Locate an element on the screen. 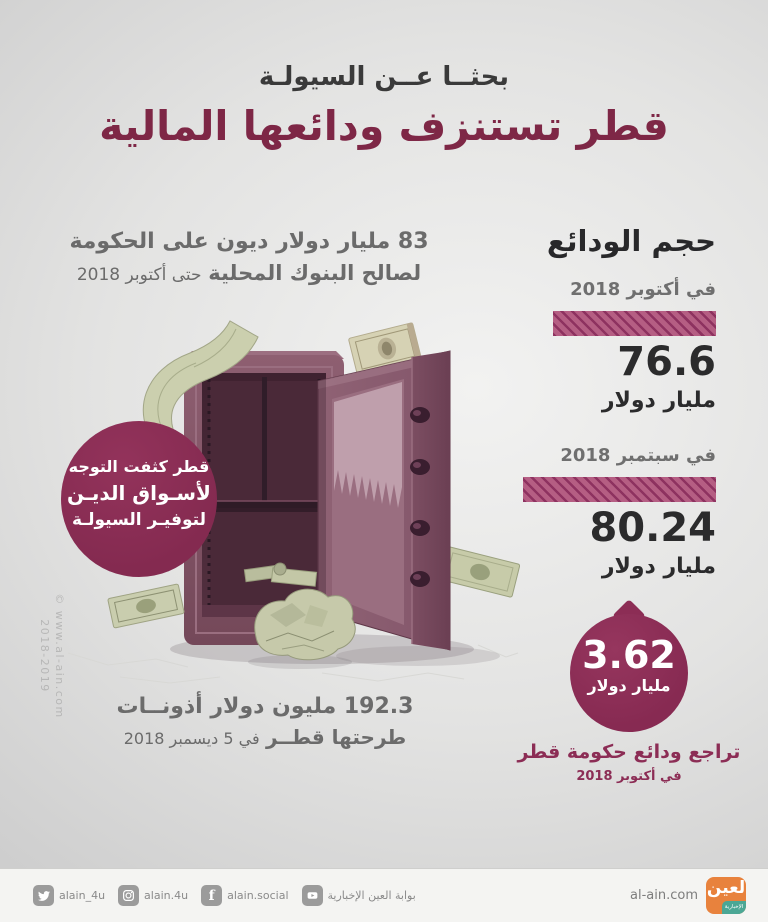 Image resolution: width=768 pixels, height=922 pixels. safe-door is located at coordinates (384, 500).